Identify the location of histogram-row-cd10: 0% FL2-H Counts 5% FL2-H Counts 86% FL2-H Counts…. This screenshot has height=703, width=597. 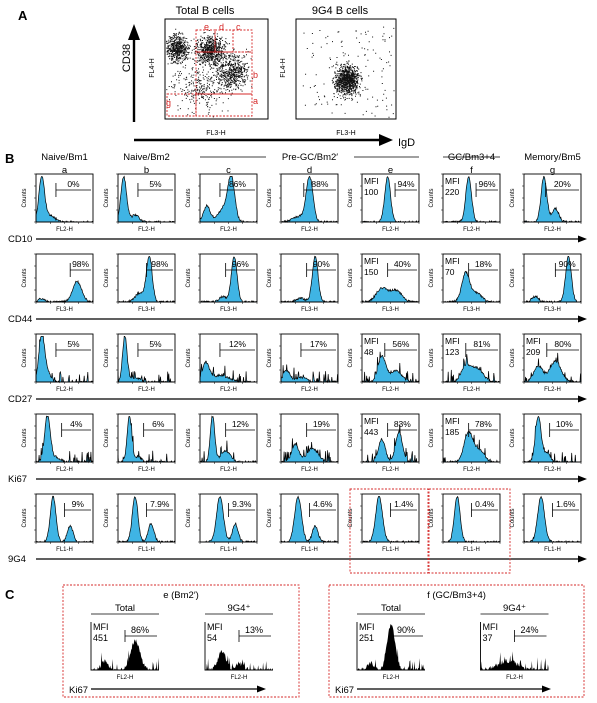
(297, 209).